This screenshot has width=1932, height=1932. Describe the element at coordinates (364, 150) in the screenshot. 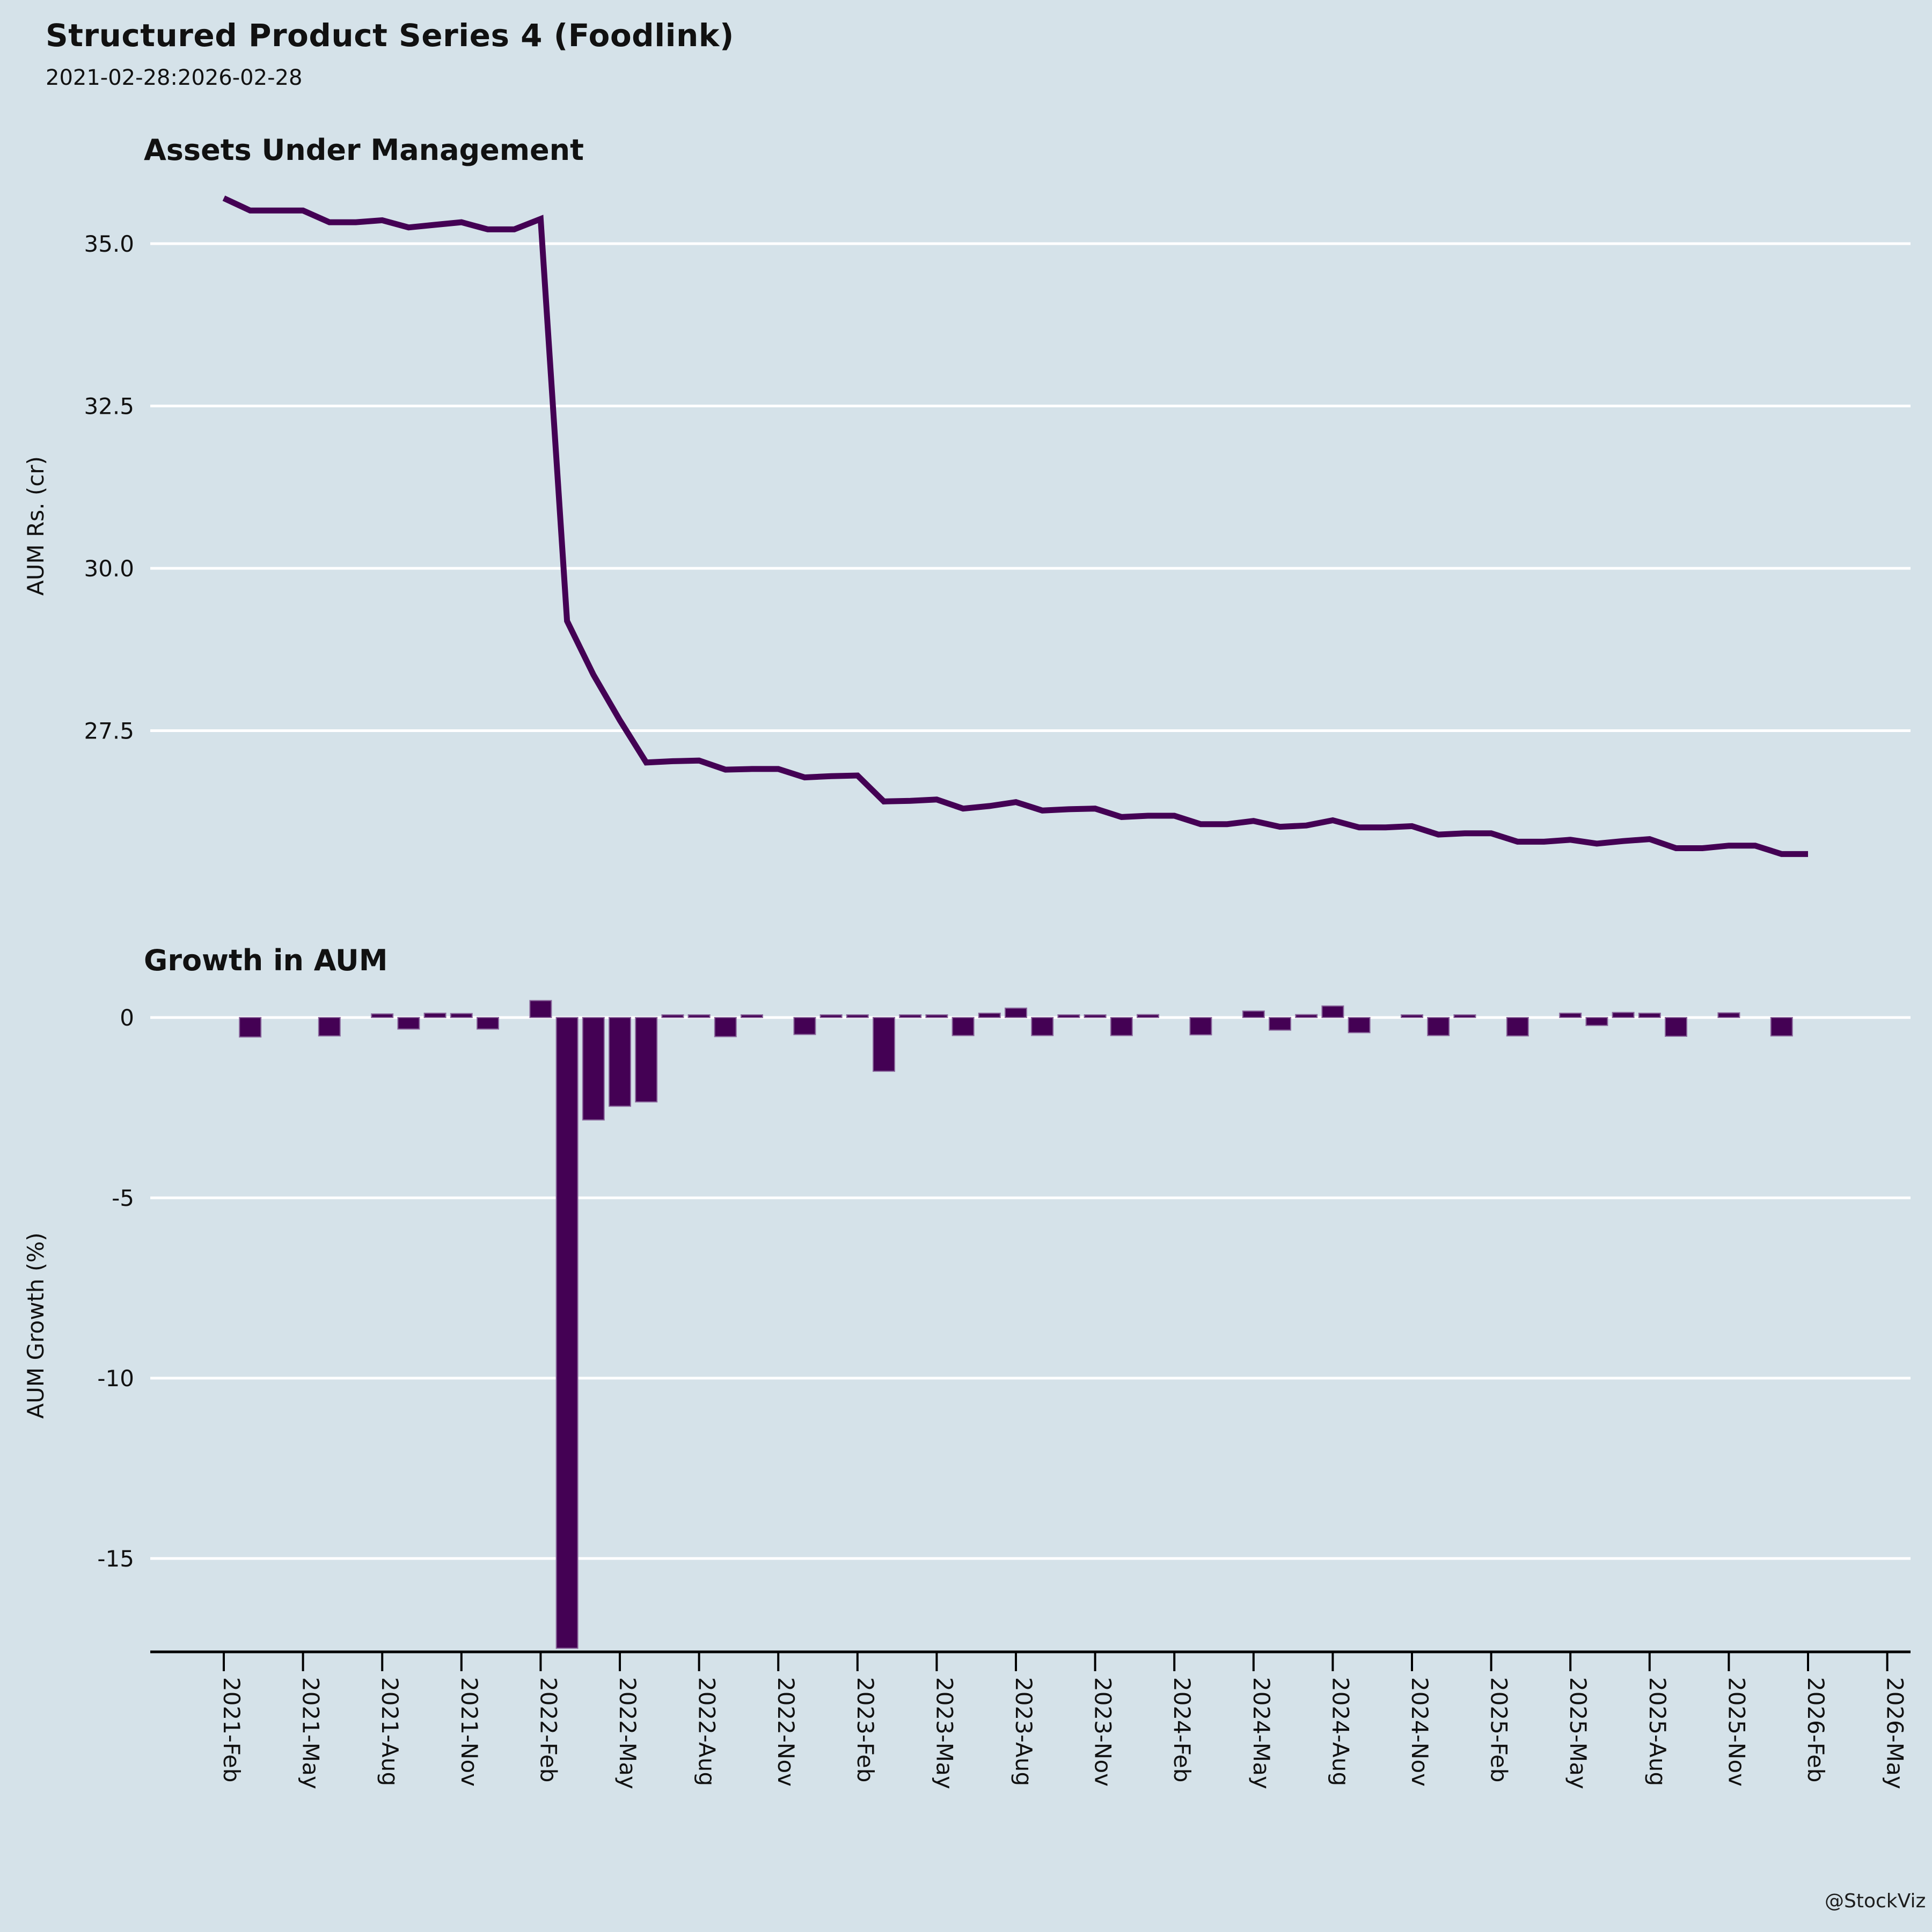

I see `aum-chart-title: Assets Under Management` at that location.